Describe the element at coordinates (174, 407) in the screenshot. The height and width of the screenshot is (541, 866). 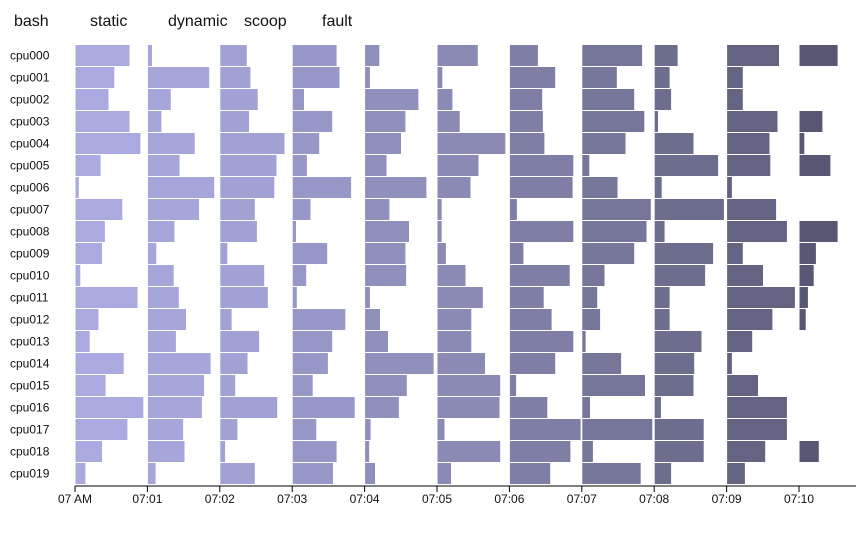
I see `bar-cpu016-slot1` at that location.